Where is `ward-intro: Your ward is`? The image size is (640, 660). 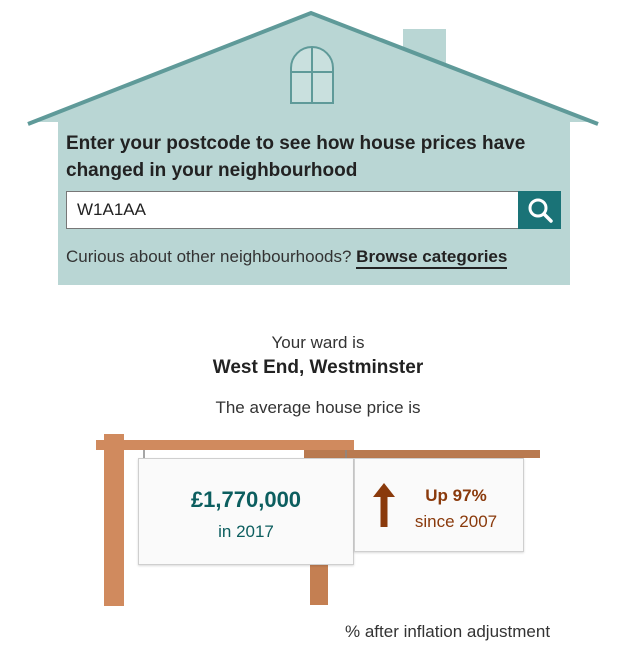
ward-intro: Your ward is is located at coordinates (318, 342).